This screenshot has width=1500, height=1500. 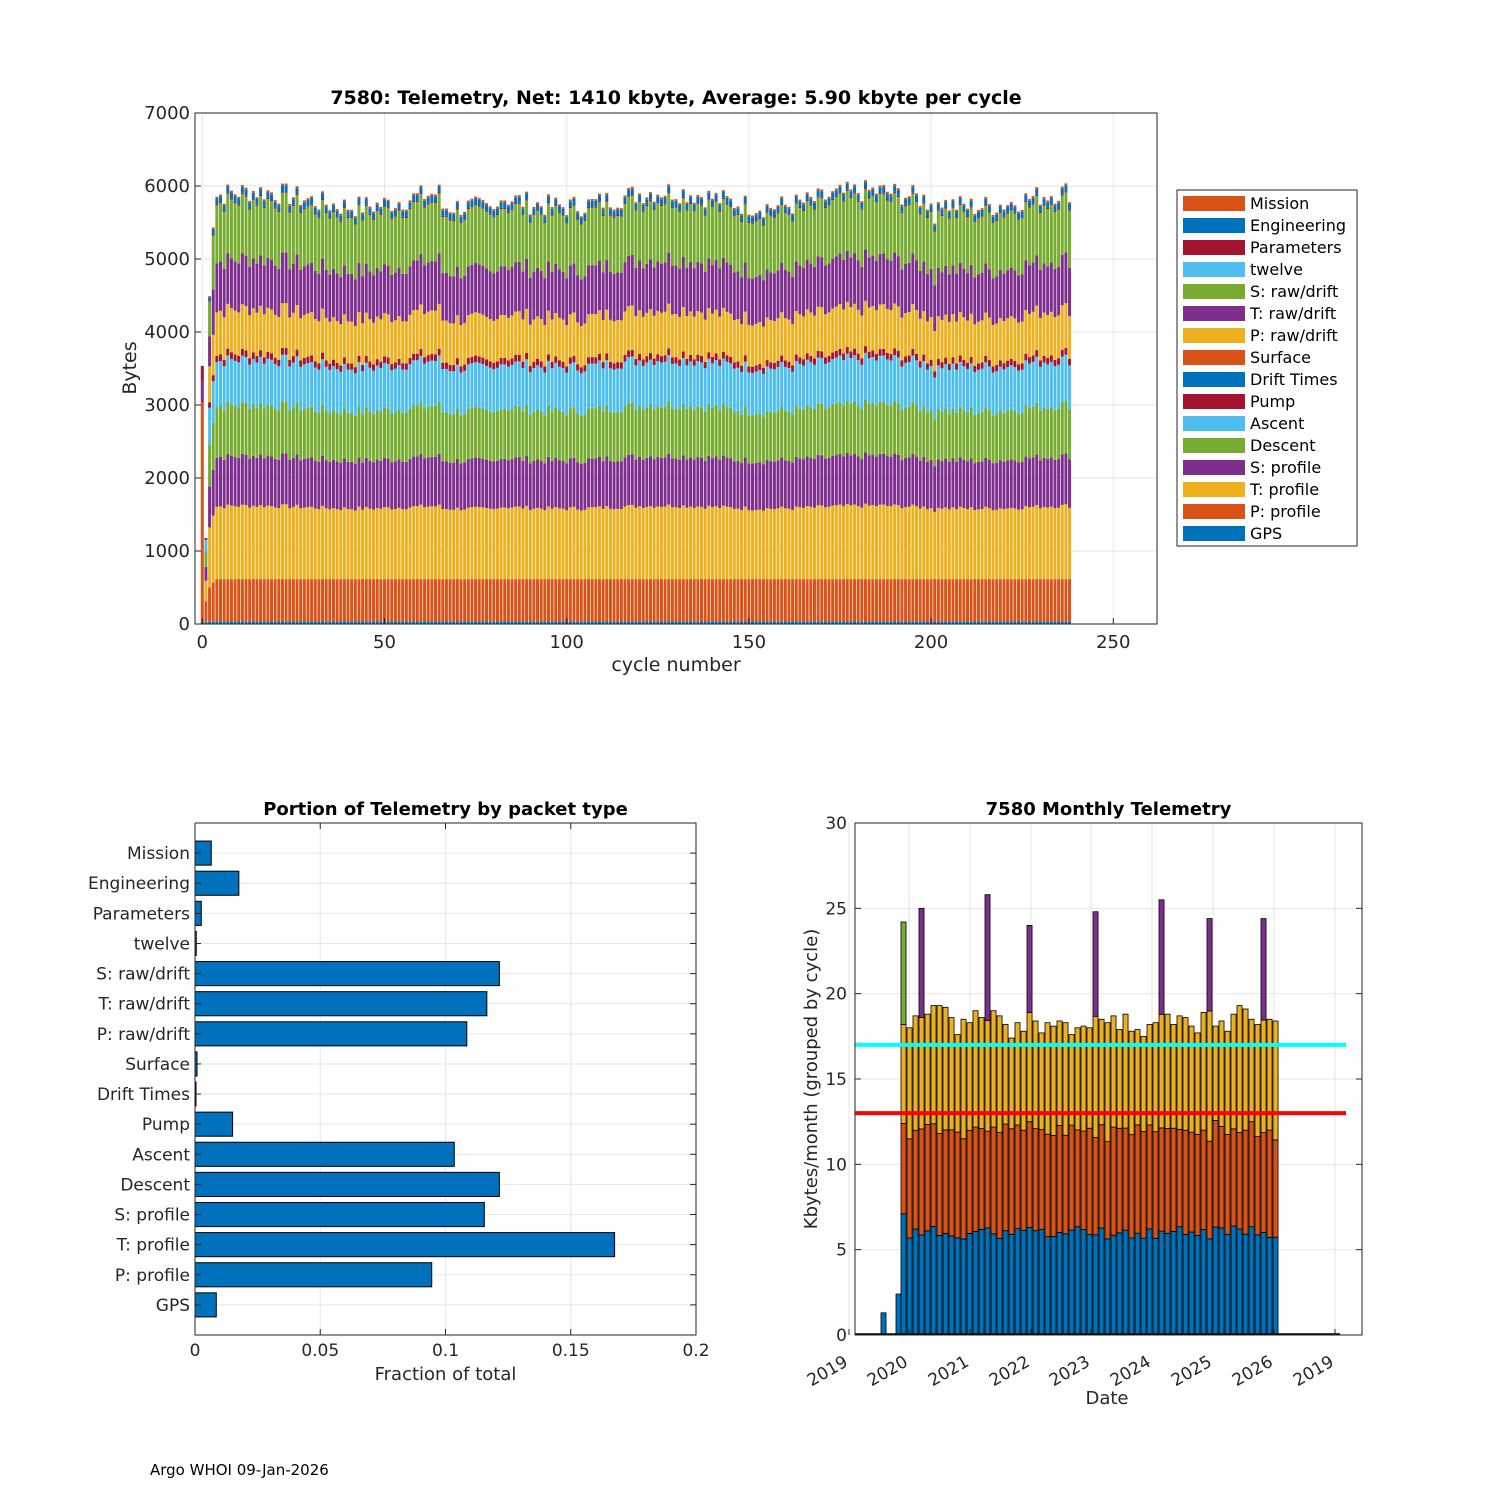 I want to click on chart3-xtick-label: 2022, so click(x=1009, y=1371).